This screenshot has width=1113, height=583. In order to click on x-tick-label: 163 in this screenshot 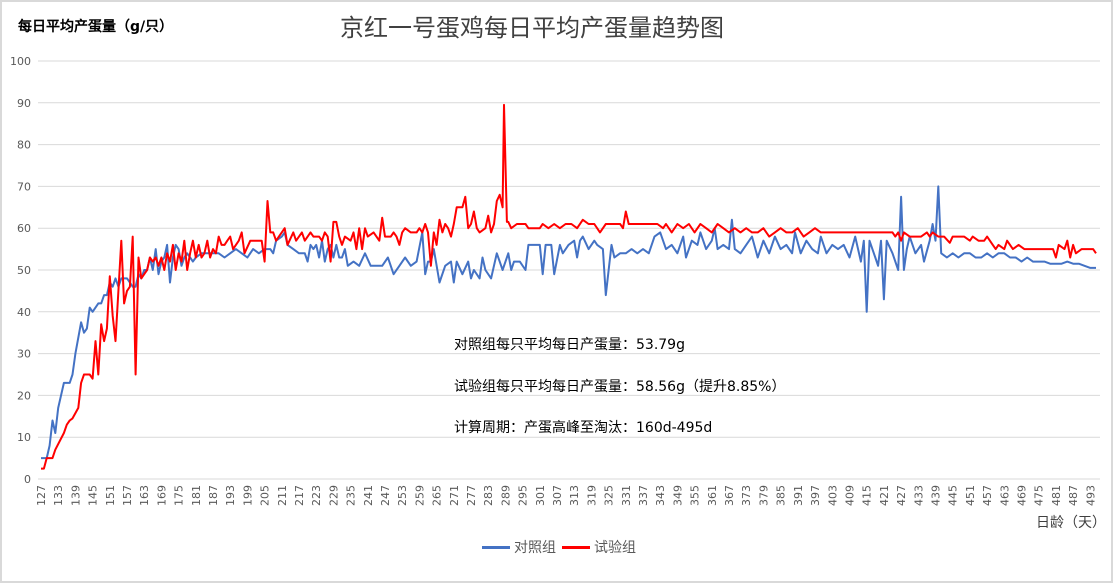, I will do `click(144, 495)`.